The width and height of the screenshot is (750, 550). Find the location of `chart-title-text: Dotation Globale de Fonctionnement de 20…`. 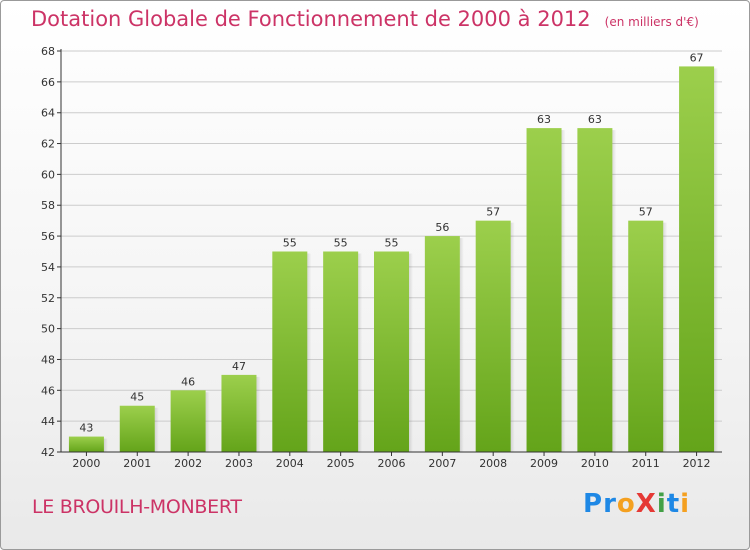

chart-title-text: Dotation Globale de Fonctionnement de 20… is located at coordinates (311, 19).